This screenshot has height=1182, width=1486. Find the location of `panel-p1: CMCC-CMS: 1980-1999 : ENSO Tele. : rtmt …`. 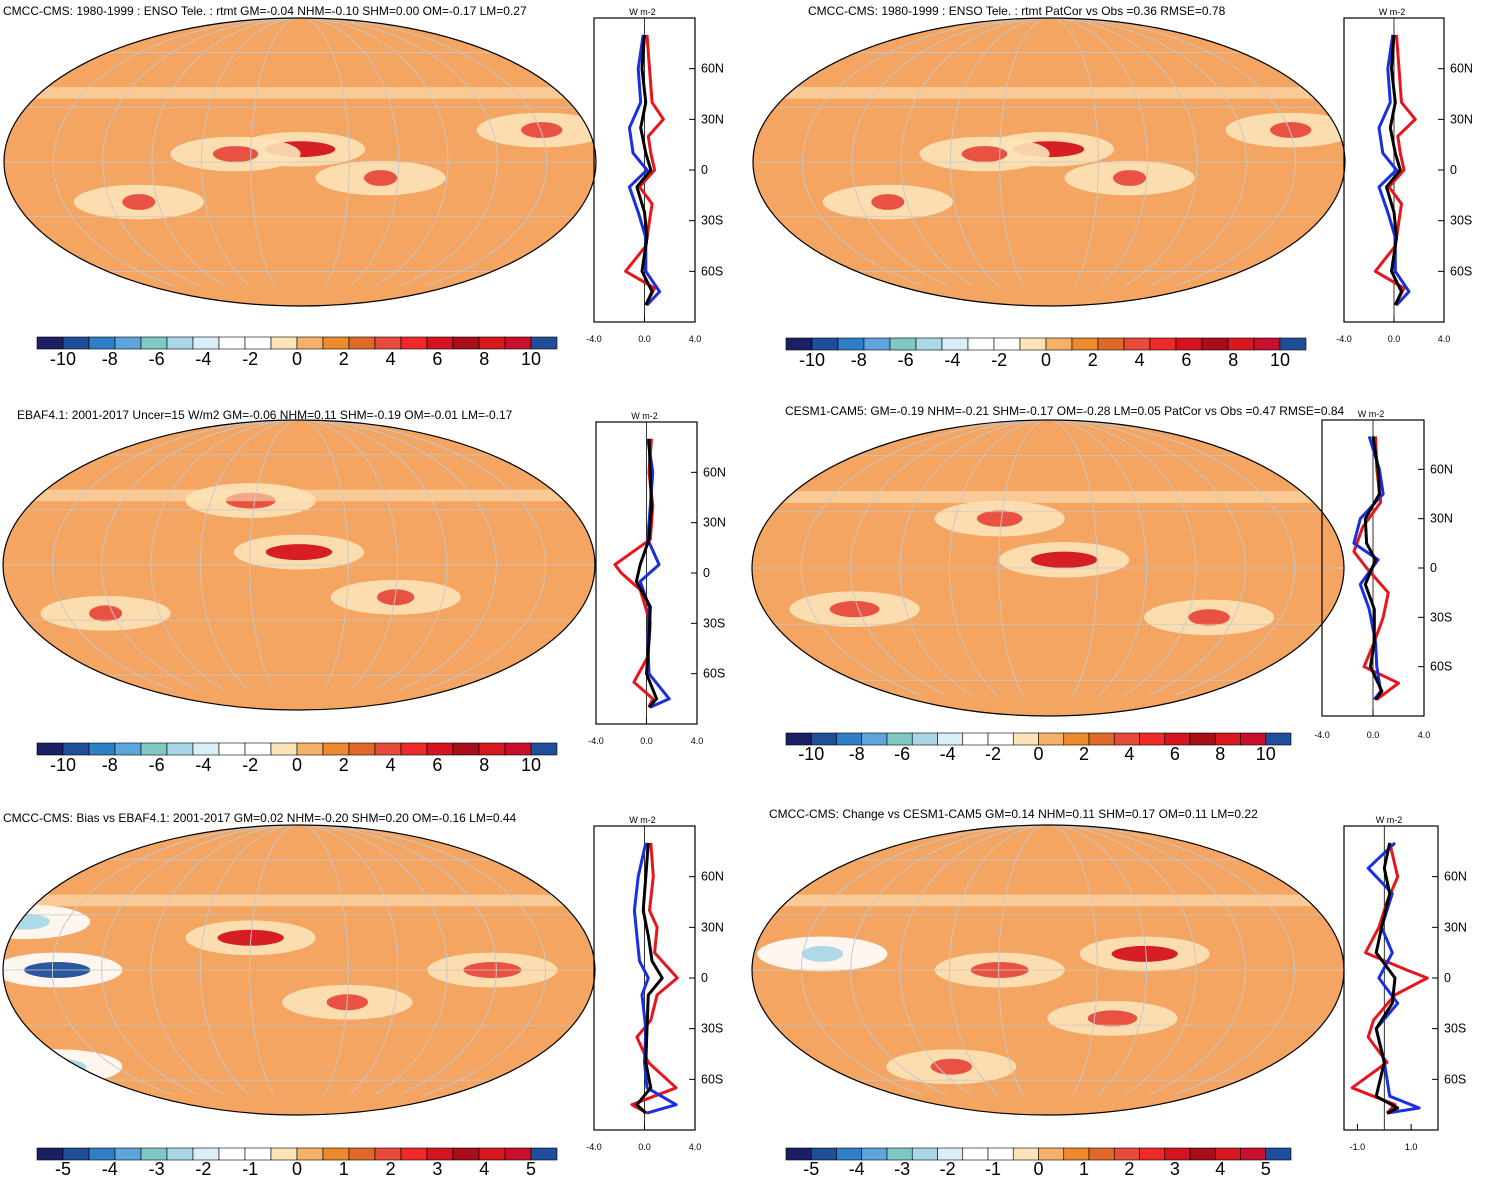

panel-p1: CMCC-CMS: 1980-1999 : ENSO Tele. : rtmt … is located at coordinates (363, 186).